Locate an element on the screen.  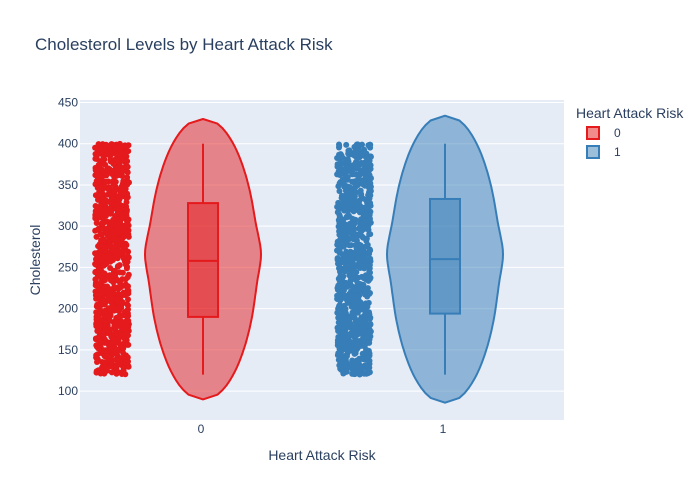
y-tick-label: 300 is located at coordinates (68, 226).